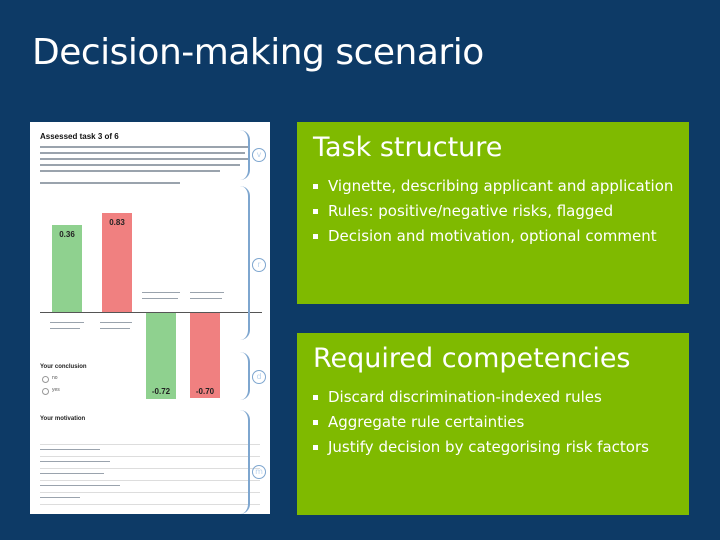 The image size is (720, 540). Describe the element at coordinates (471, 211) in the screenshot. I see `task-structure-item-text: Rules: positive/negative risks, flagged` at that location.